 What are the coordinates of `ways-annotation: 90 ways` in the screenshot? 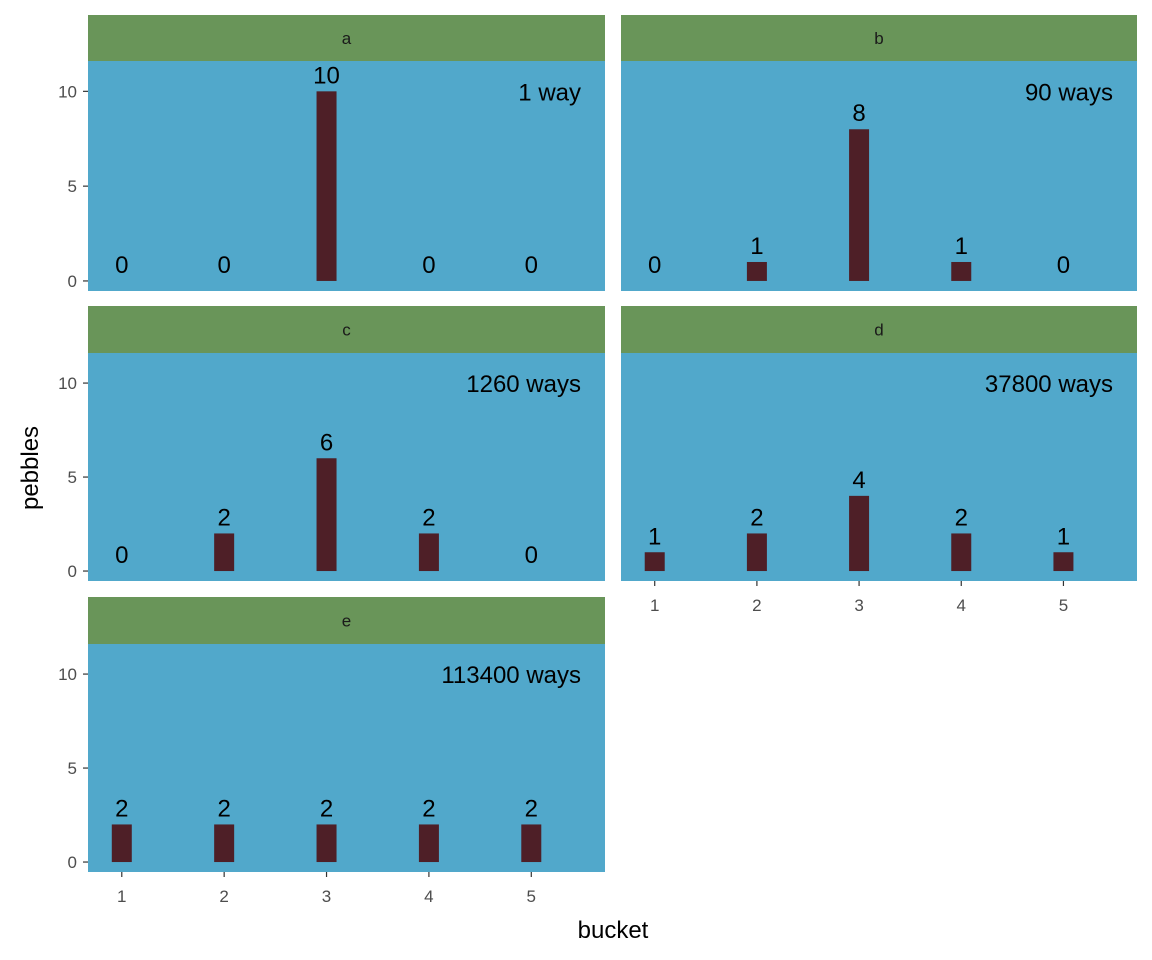 It's located at (1069, 92).